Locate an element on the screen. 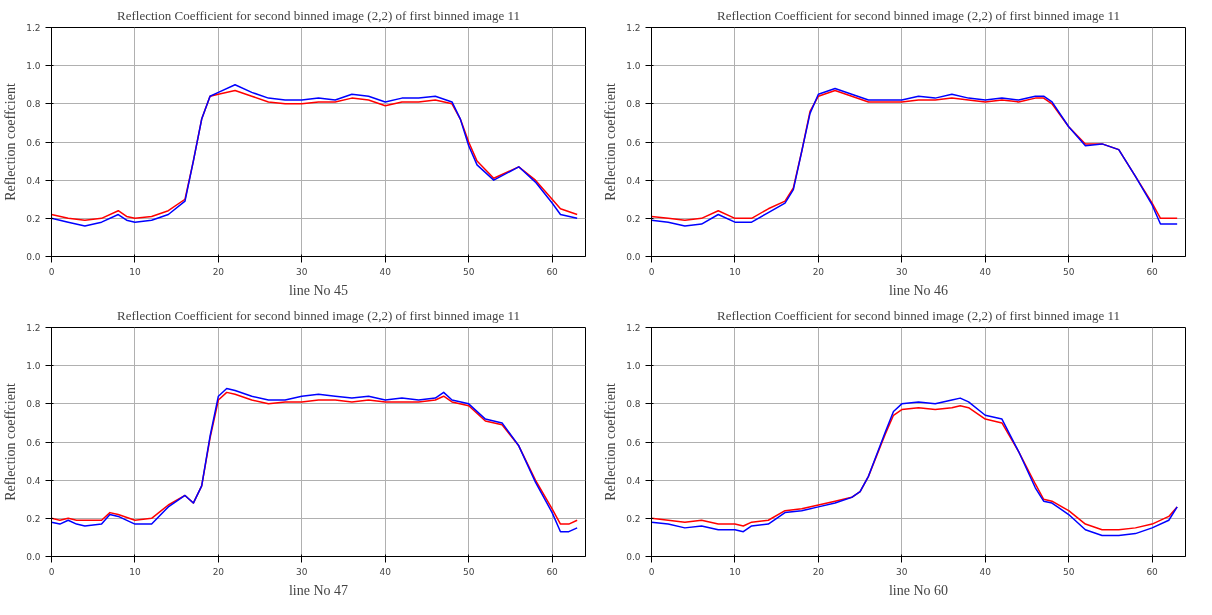 The image size is (1212, 615). x-axis-title: line No 46 is located at coordinates (918, 290).